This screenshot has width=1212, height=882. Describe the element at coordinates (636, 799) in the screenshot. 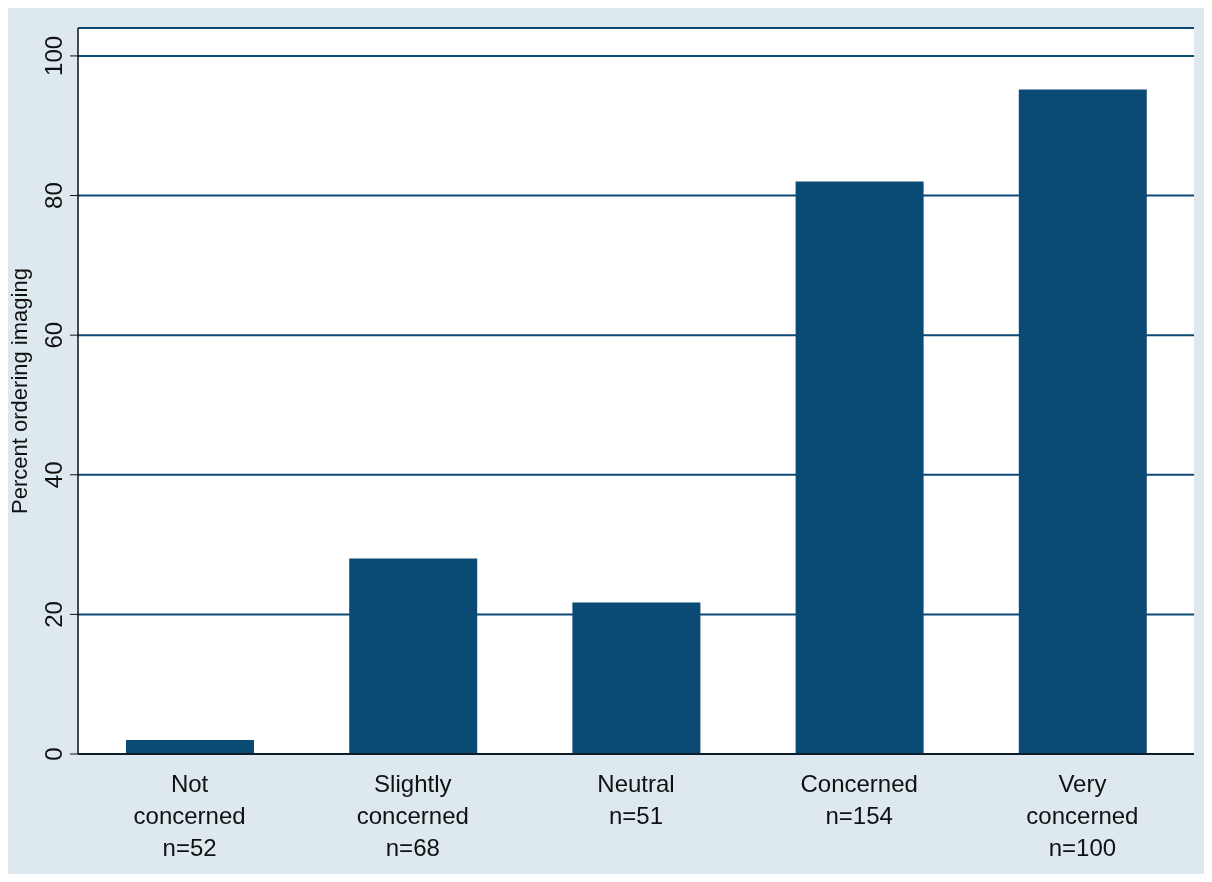

I see `x-tick-label: Neutral n=51` at that location.